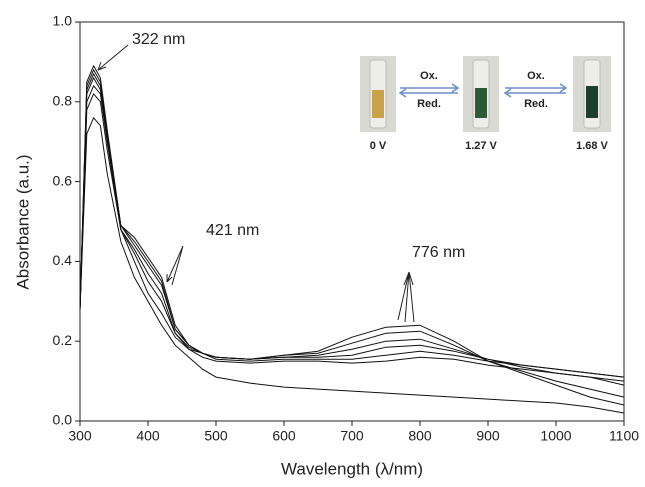 The width and height of the screenshot is (645, 487). What do you see at coordinates (481, 146) in the screenshot?
I see `inset-potential: 1.27 V` at bounding box center [481, 146].